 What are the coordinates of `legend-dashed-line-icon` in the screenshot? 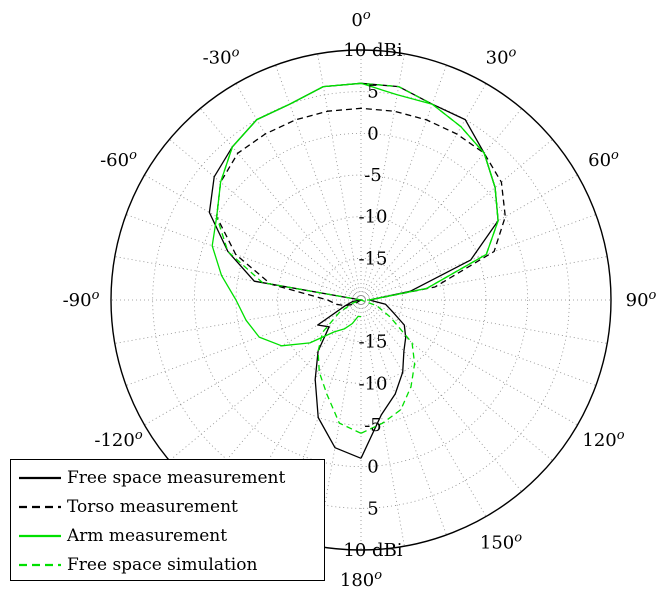 It's located at (40, 506).